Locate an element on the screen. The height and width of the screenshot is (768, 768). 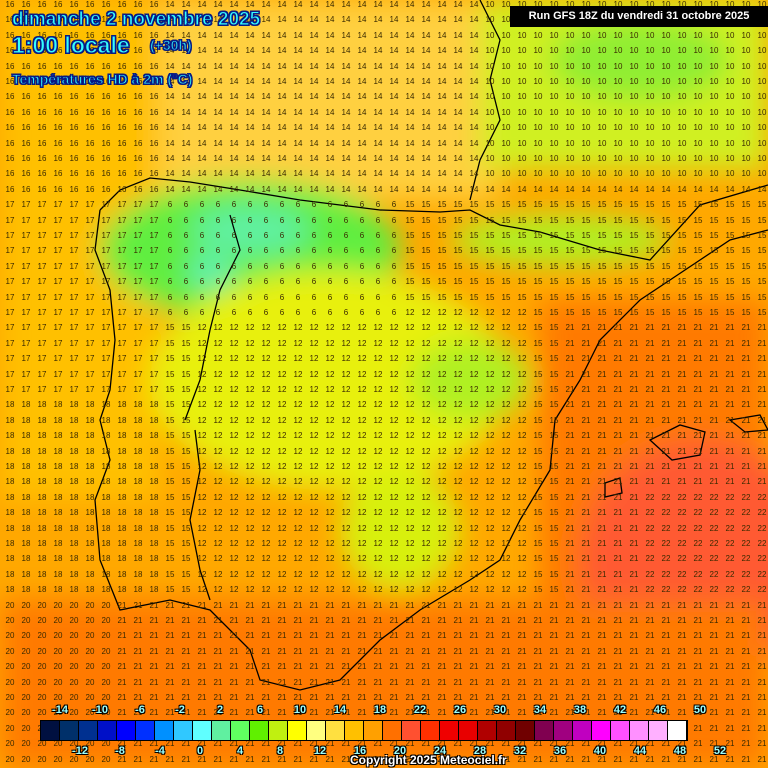
legend-label: -4 is located at coordinates (160, 751).